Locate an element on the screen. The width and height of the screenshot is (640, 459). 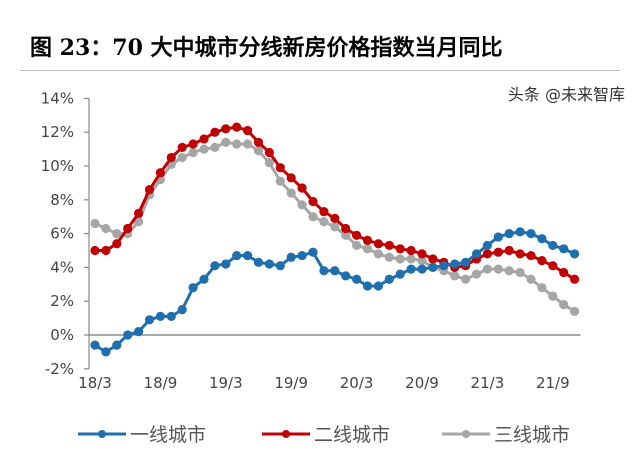
x-tick-label: 20/9 is located at coordinates (422, 383).